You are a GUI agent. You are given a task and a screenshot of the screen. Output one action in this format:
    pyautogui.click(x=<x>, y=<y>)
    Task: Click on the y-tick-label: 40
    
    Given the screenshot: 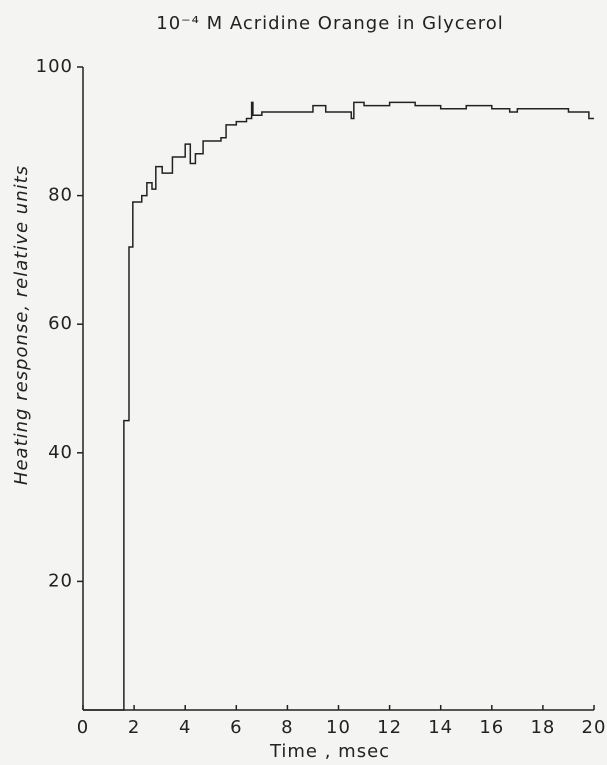 What is the action you would take?
    pyautogui.click(x=60, y=452)
    